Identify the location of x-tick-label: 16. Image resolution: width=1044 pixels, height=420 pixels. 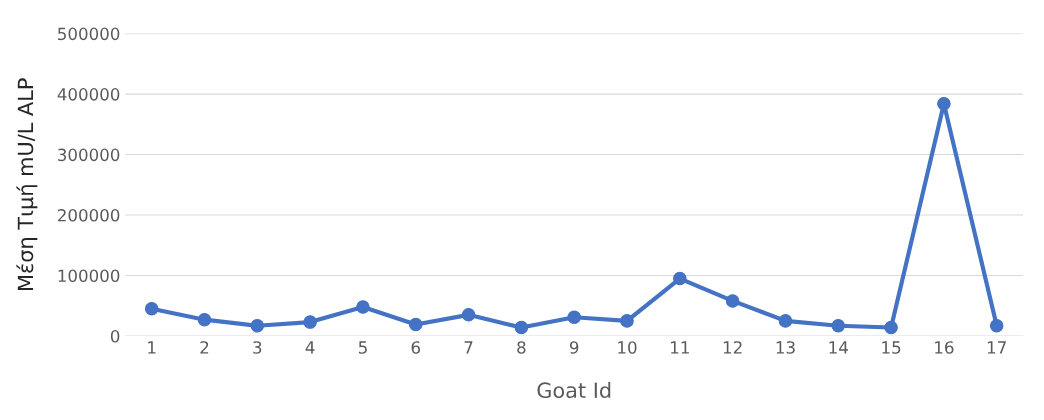
(944, 347).